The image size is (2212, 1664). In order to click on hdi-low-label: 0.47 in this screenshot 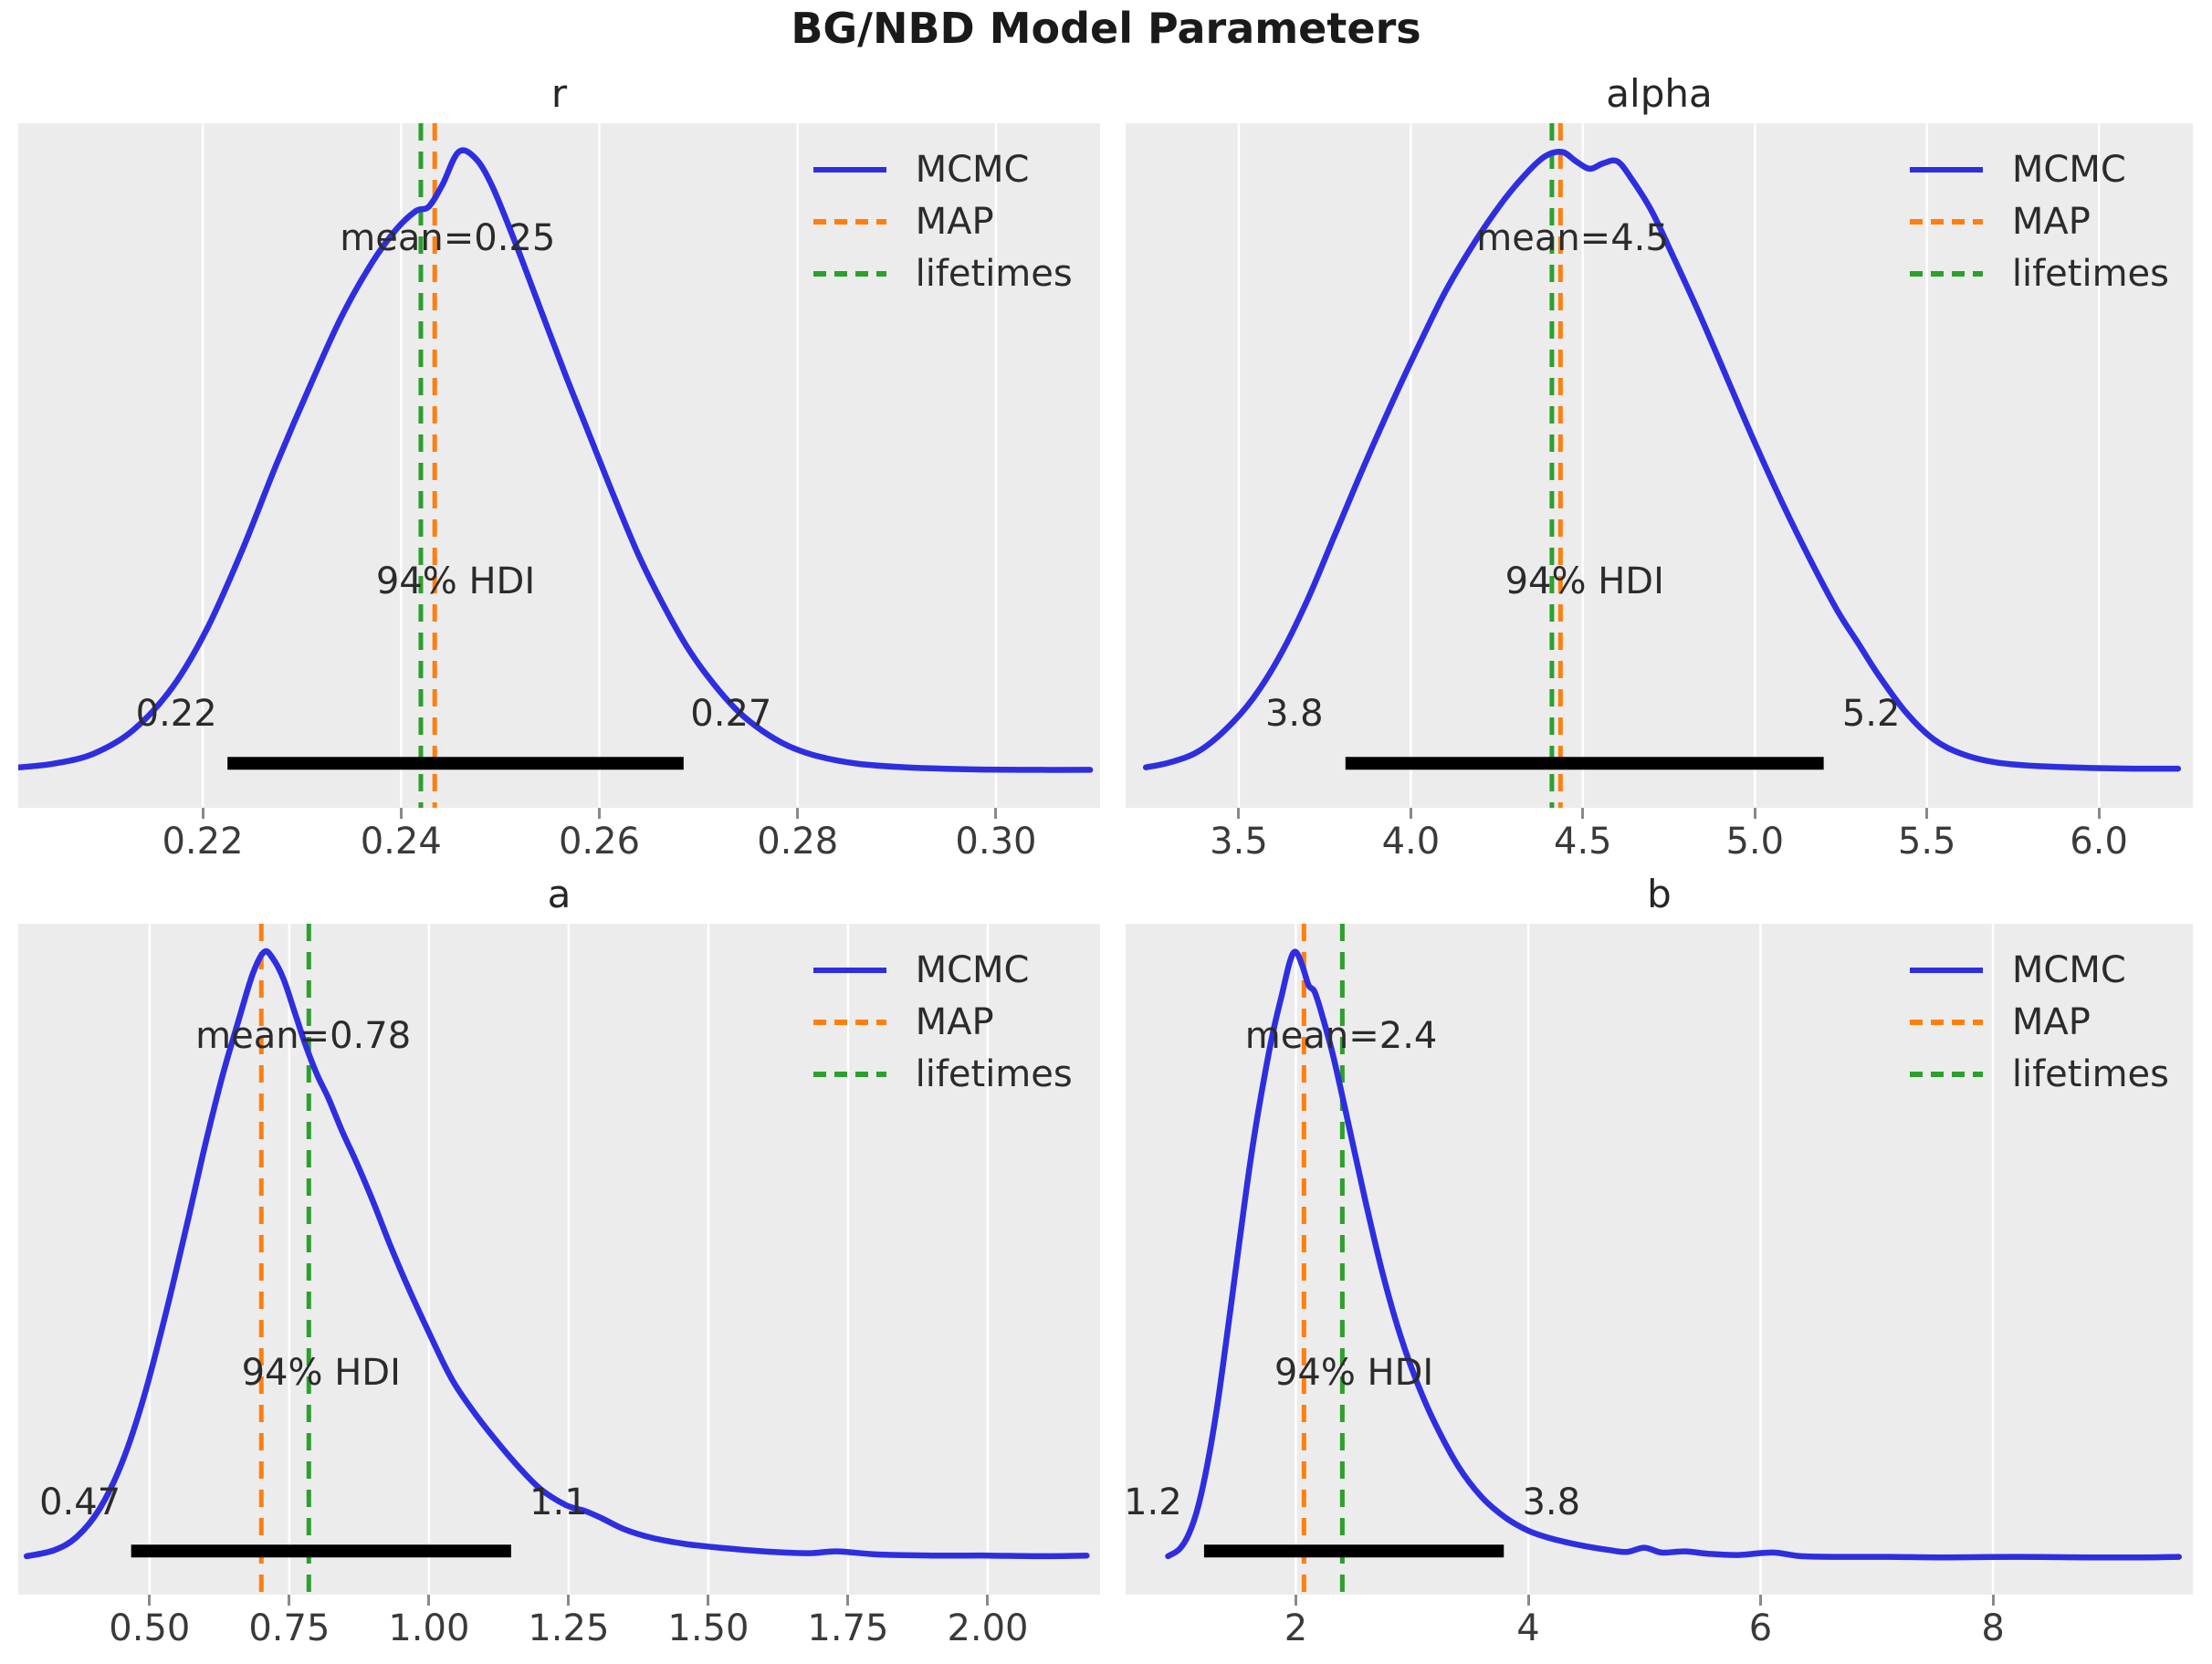, I will do `click(80, 1502)`.